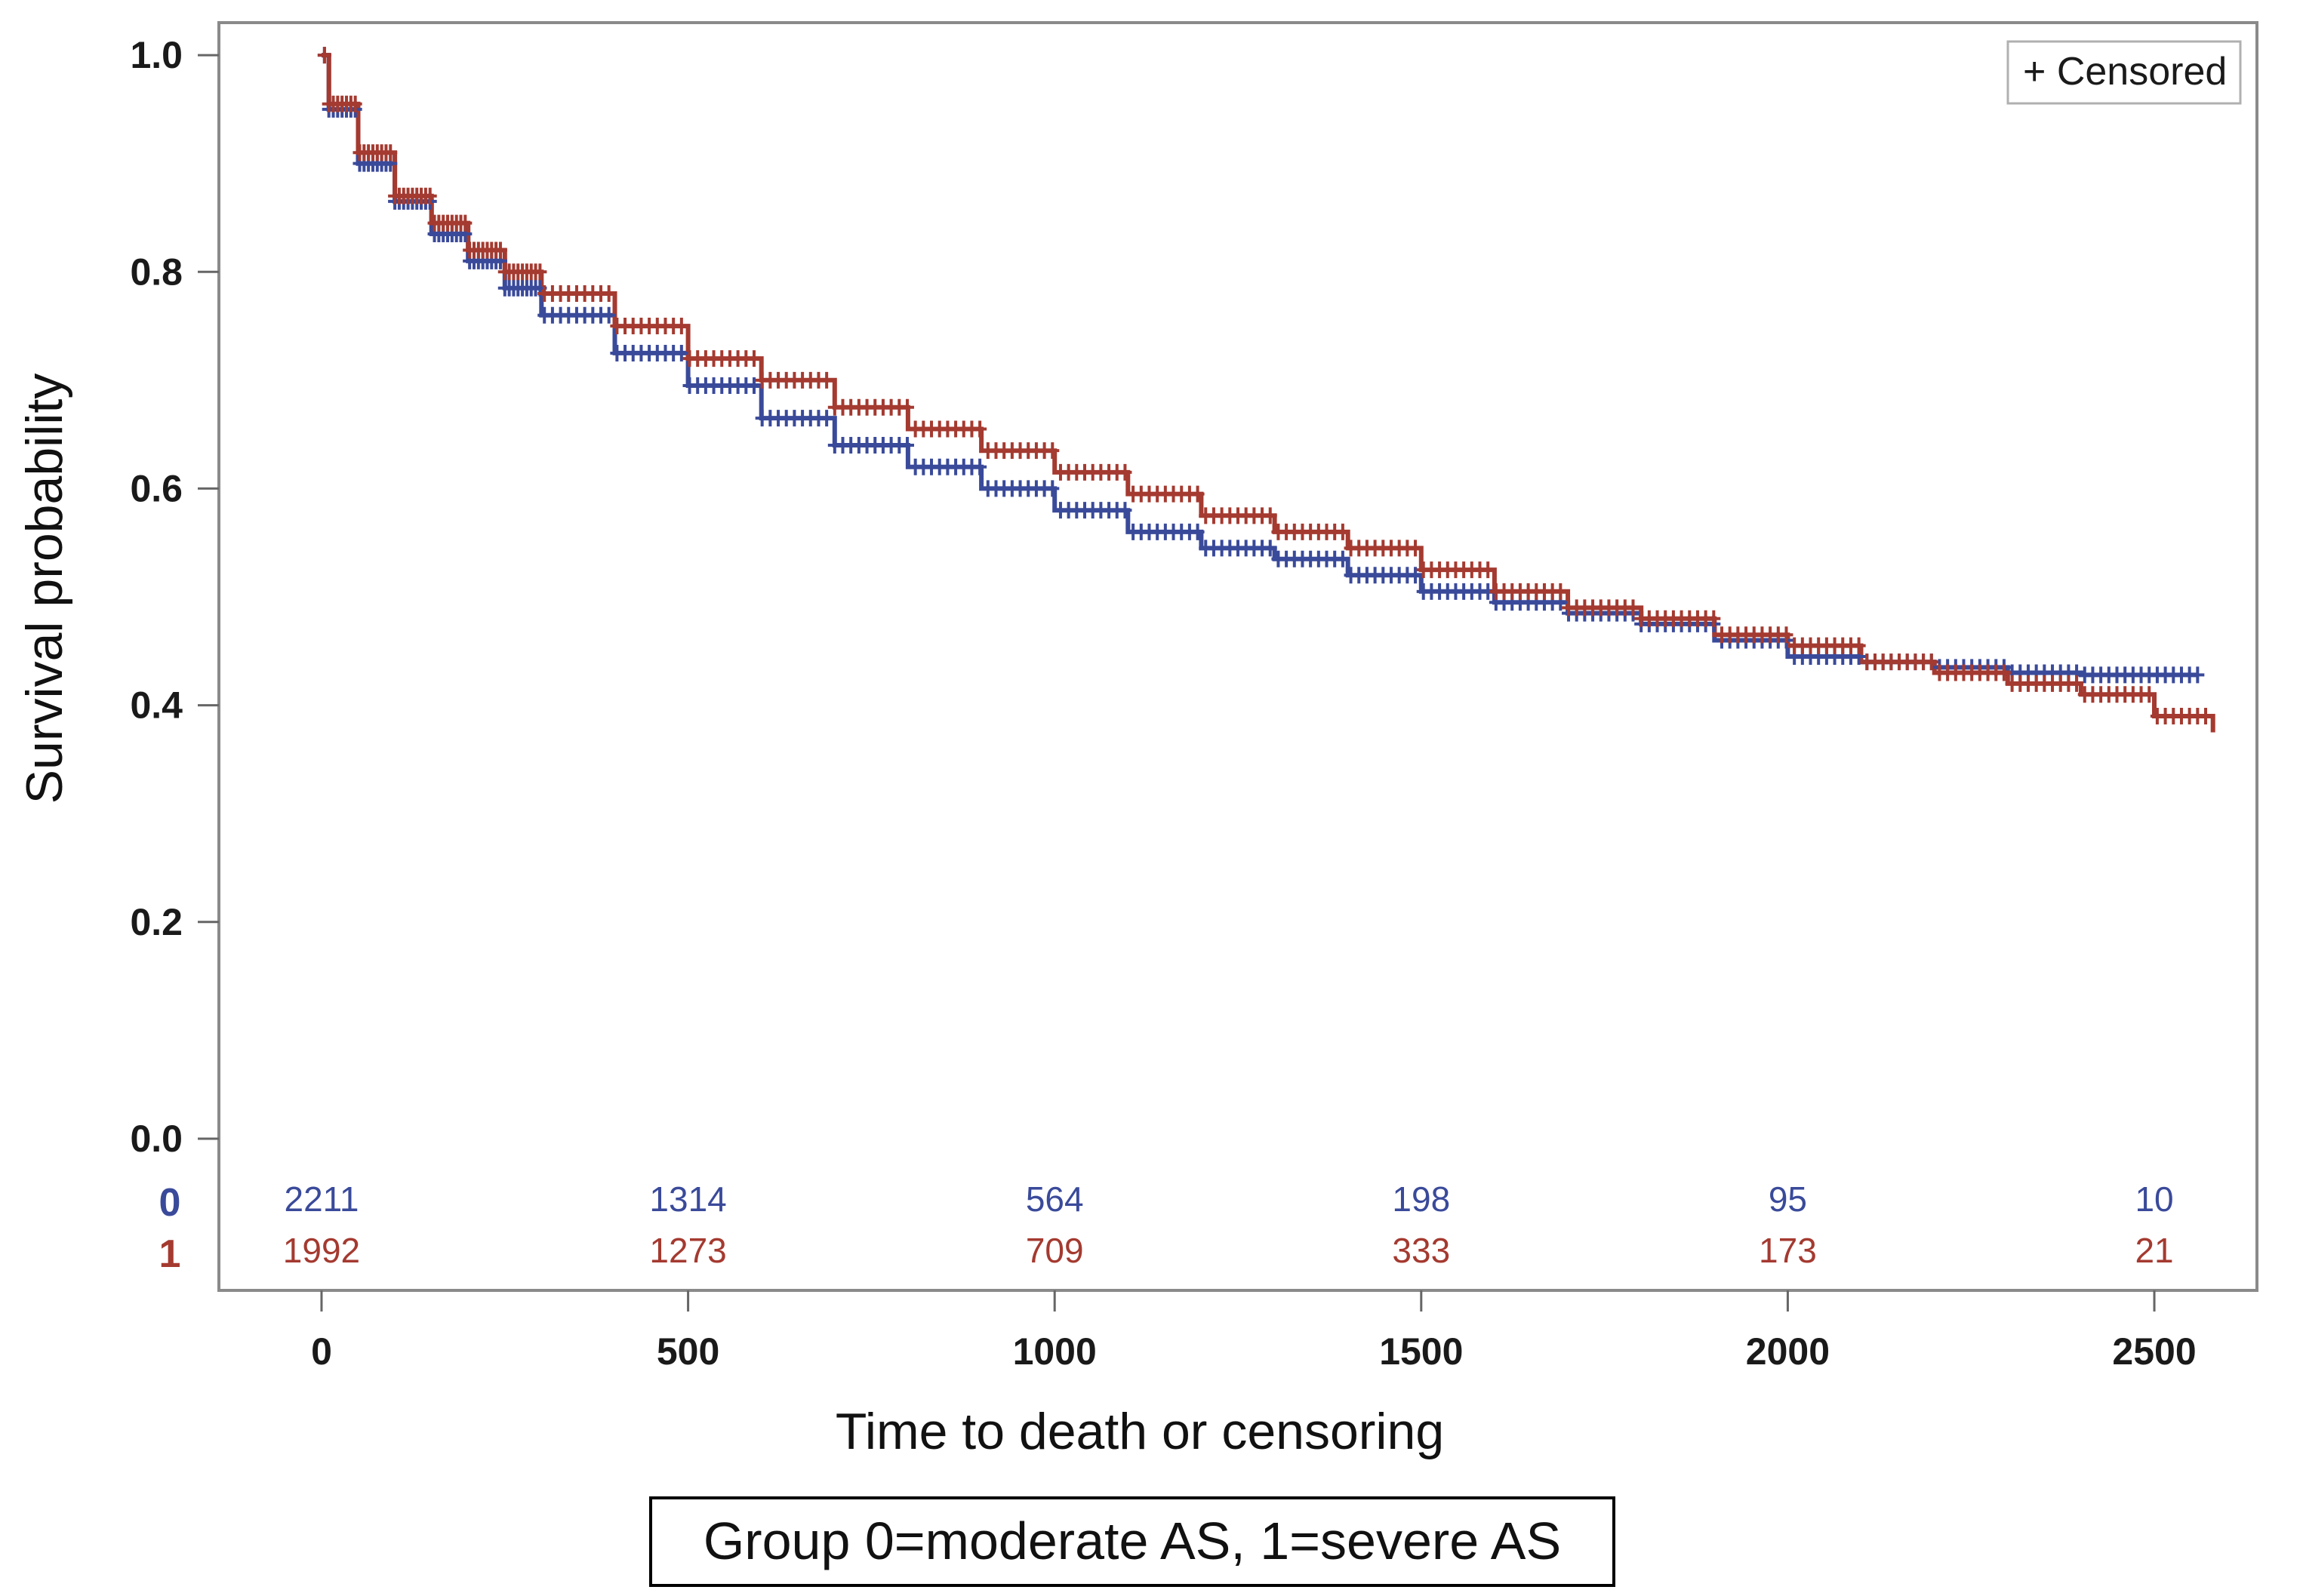 This screenshot has height=1596, width=2303. What do you see at coordinates (688, 1351) in the screenshot?
I see `x-tick-label: 500` at bounding box center [688, 1351].